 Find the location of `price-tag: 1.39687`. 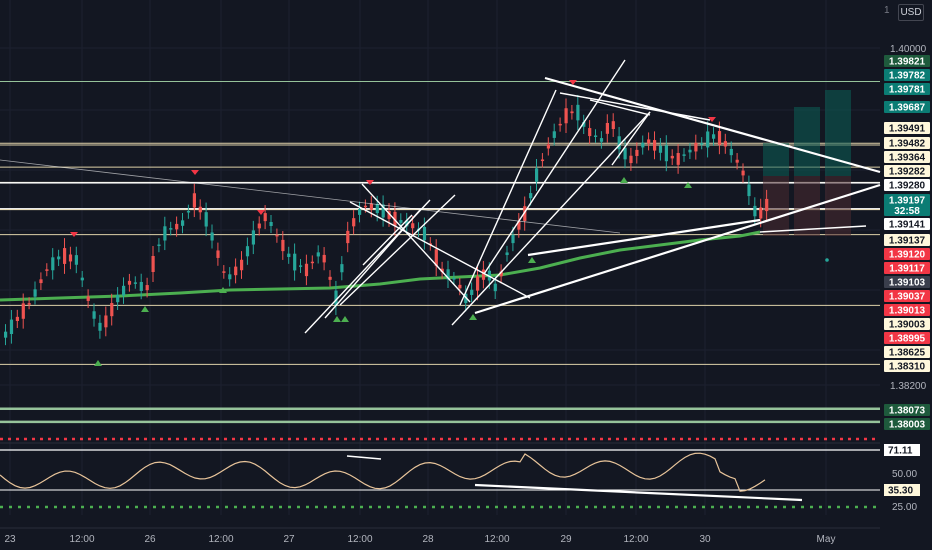

price-tag: 1.39687 is located at coordinates (907, 107).